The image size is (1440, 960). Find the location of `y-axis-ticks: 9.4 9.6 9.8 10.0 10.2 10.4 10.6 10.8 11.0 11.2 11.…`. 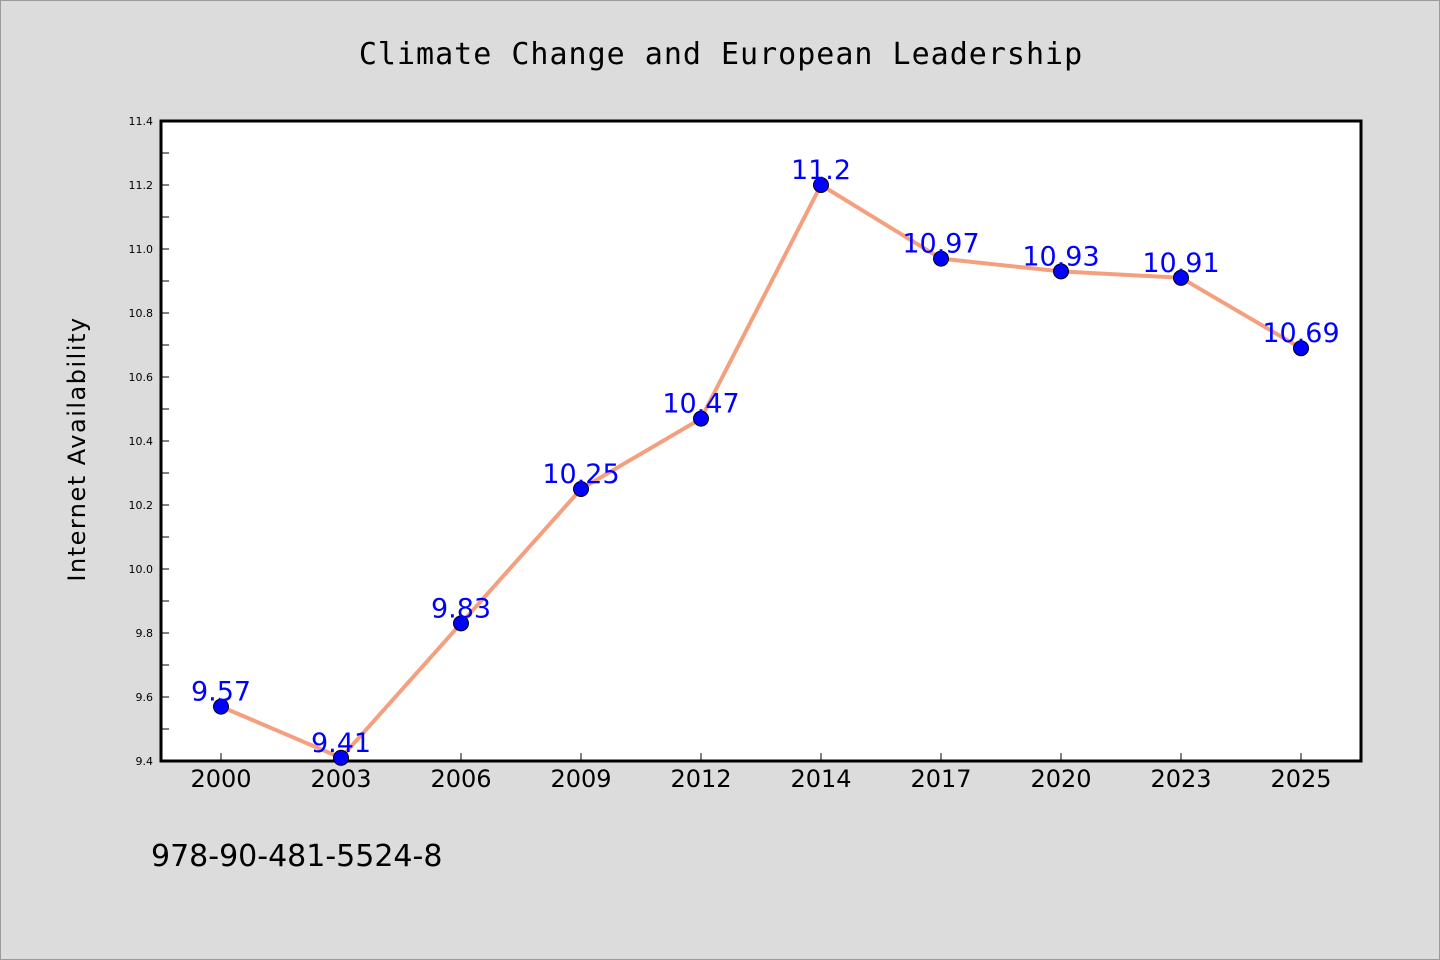

y-axis-ticks: 9.4 9.6 9.8 10.0 10.2 10.4 10.6 10.8 11.0 11.2 11.… is located at coordinates (149, 441).